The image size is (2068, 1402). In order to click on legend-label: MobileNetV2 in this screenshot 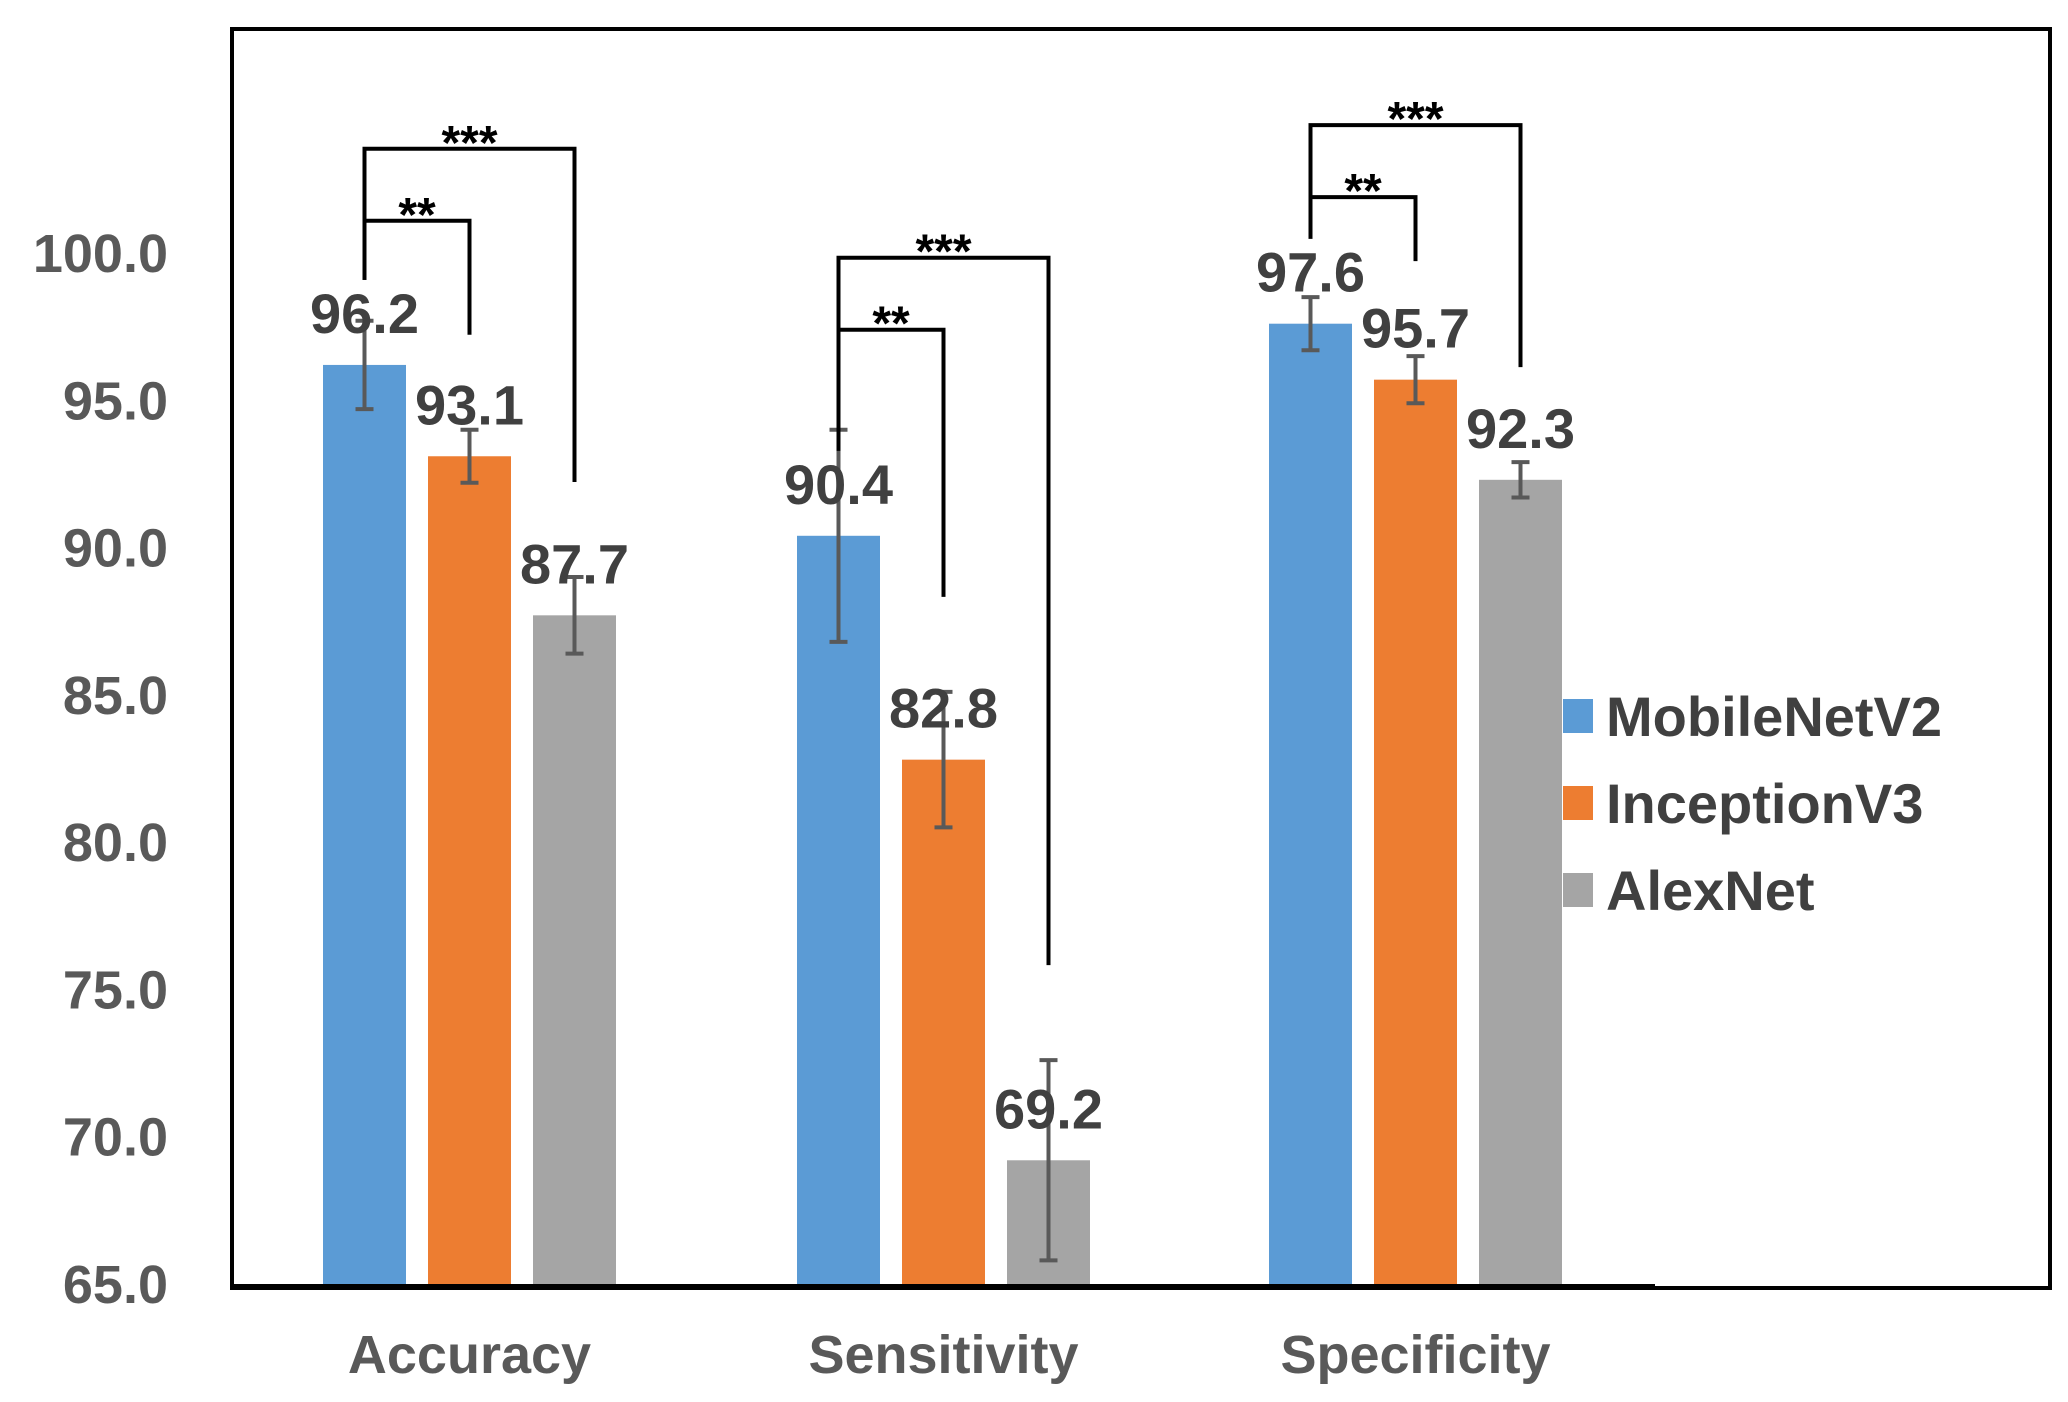, I will do `click(1774, 716)`.